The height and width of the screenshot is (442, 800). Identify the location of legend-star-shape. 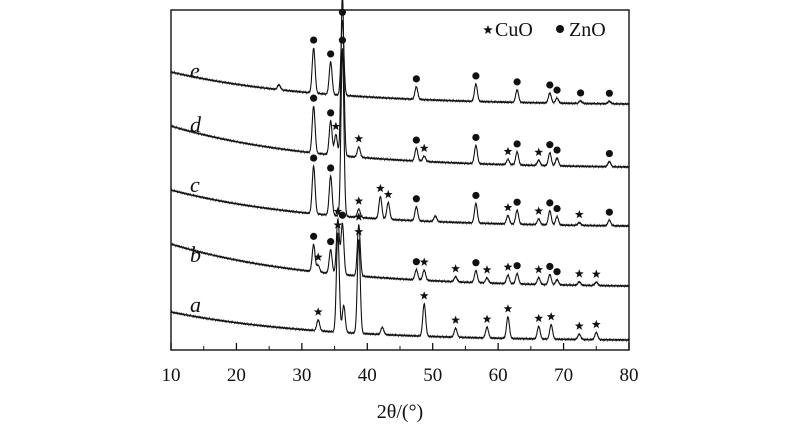
(488, 30).